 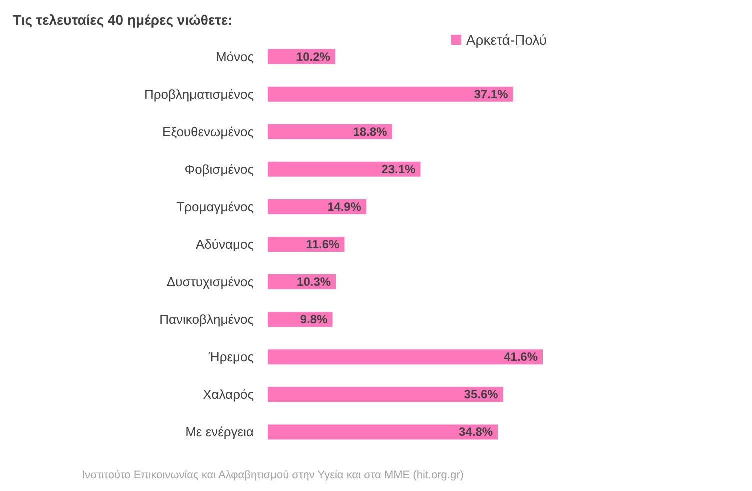 I want to click on data-label: 11.6%, so click(x=323, y=245).